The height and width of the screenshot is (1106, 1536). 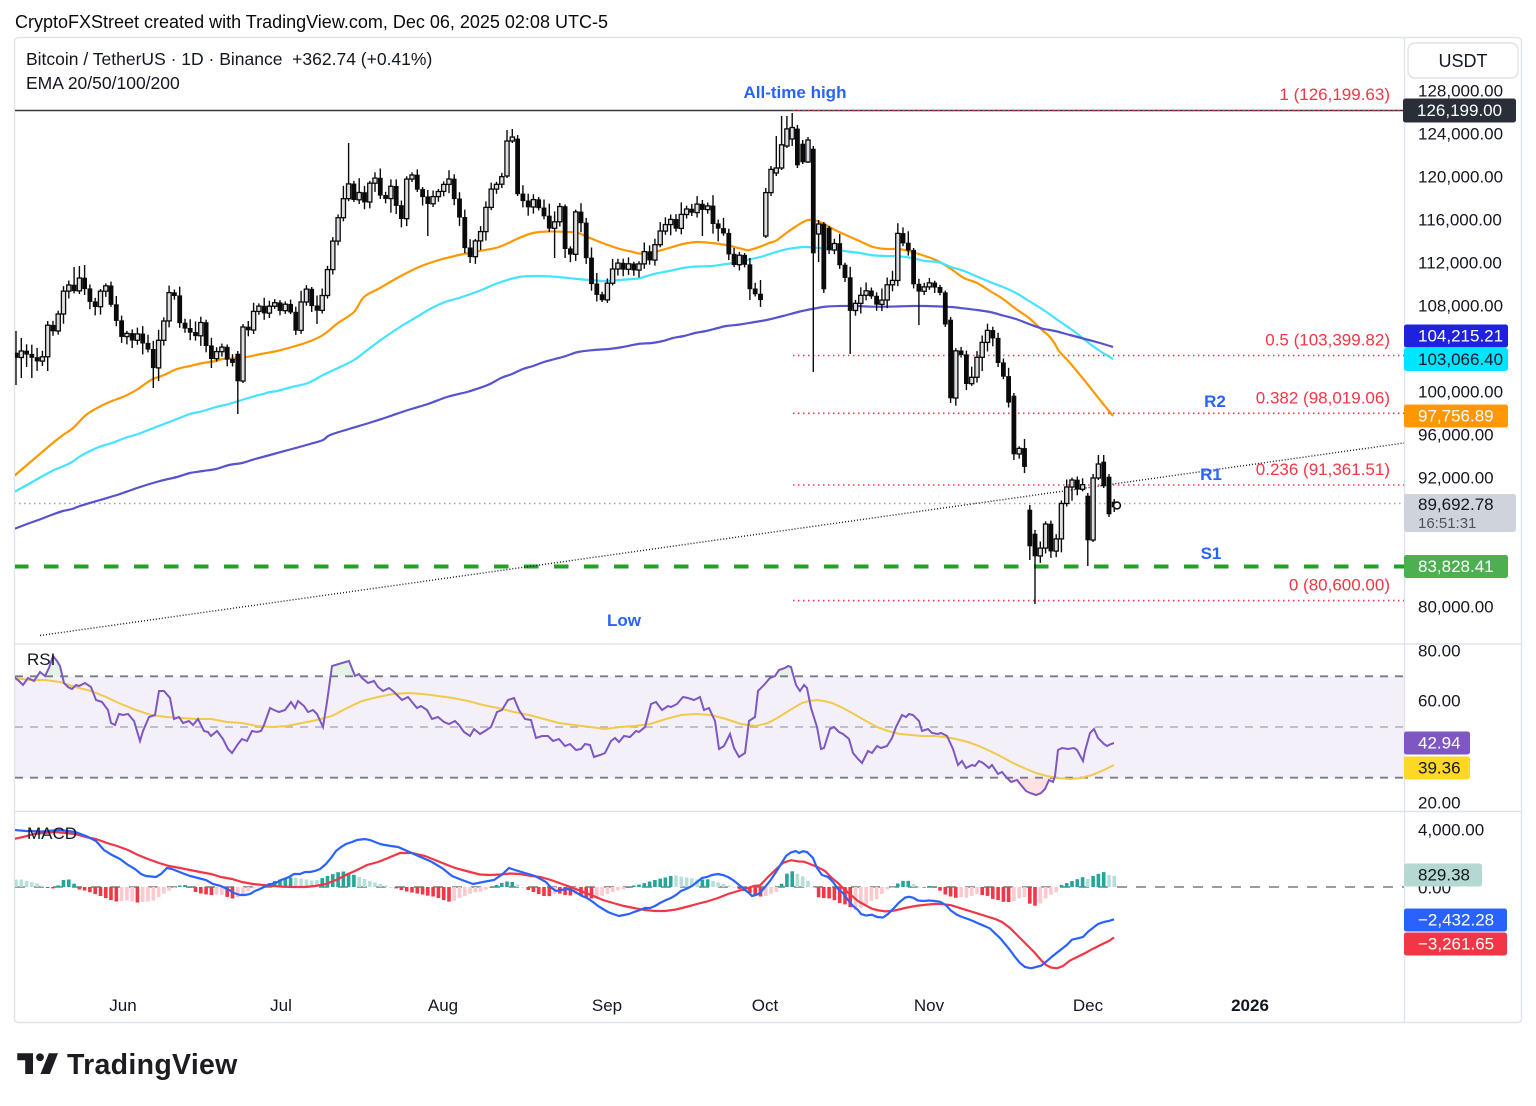 I want to click on svg-text: 112,000.00, so click(x=1460, y=263).